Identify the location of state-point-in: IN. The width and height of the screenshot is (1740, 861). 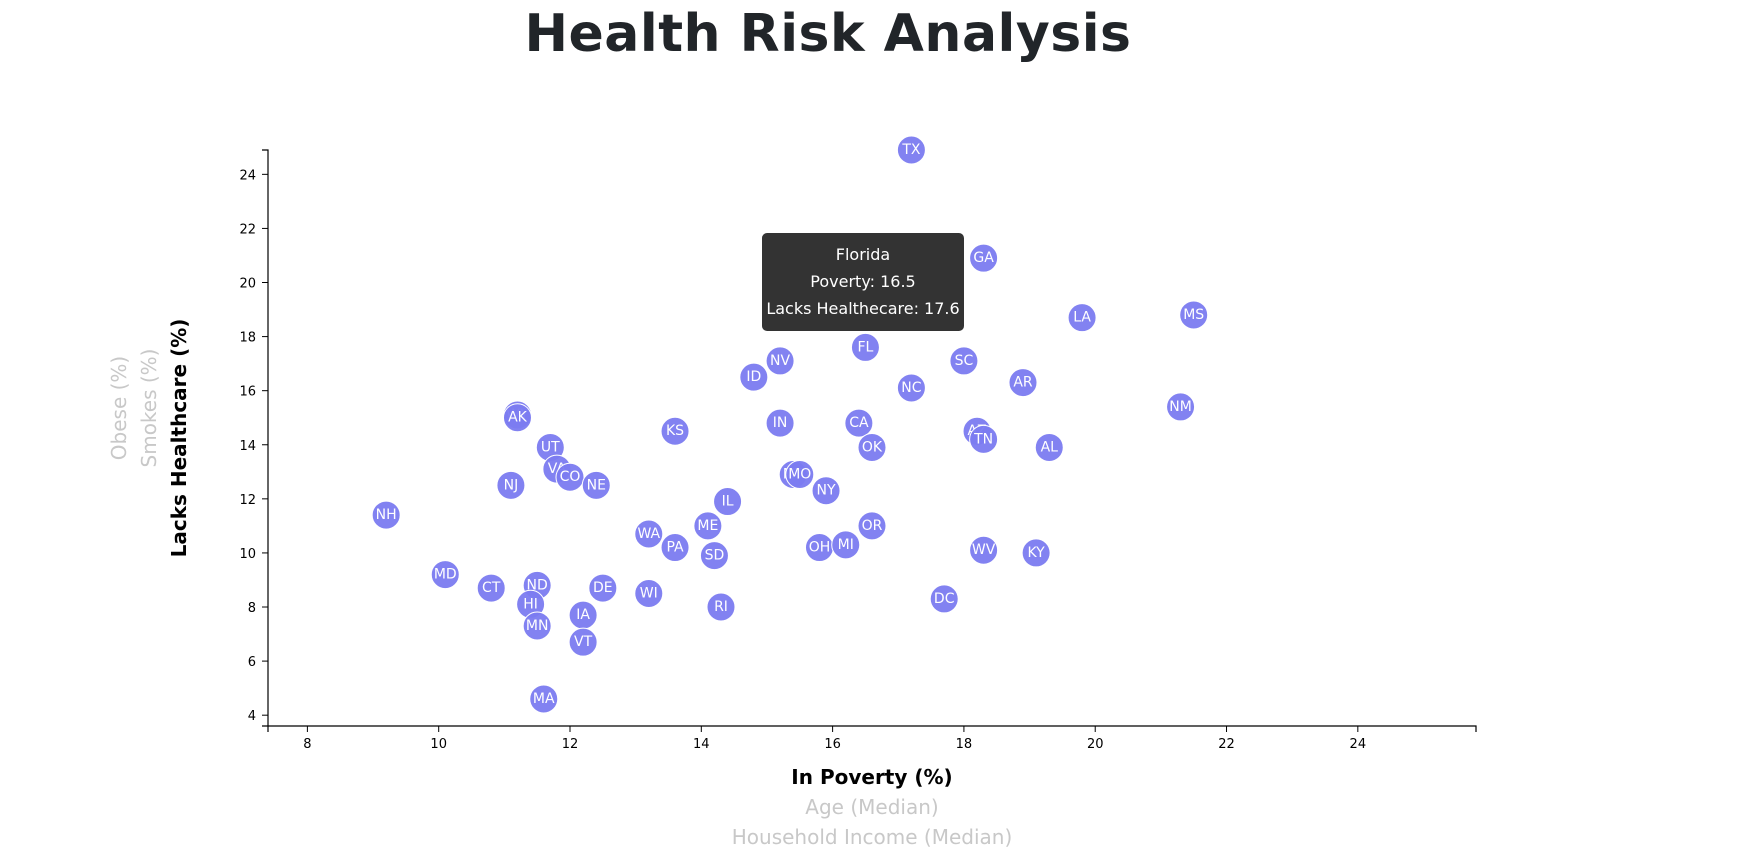
(780, 423).